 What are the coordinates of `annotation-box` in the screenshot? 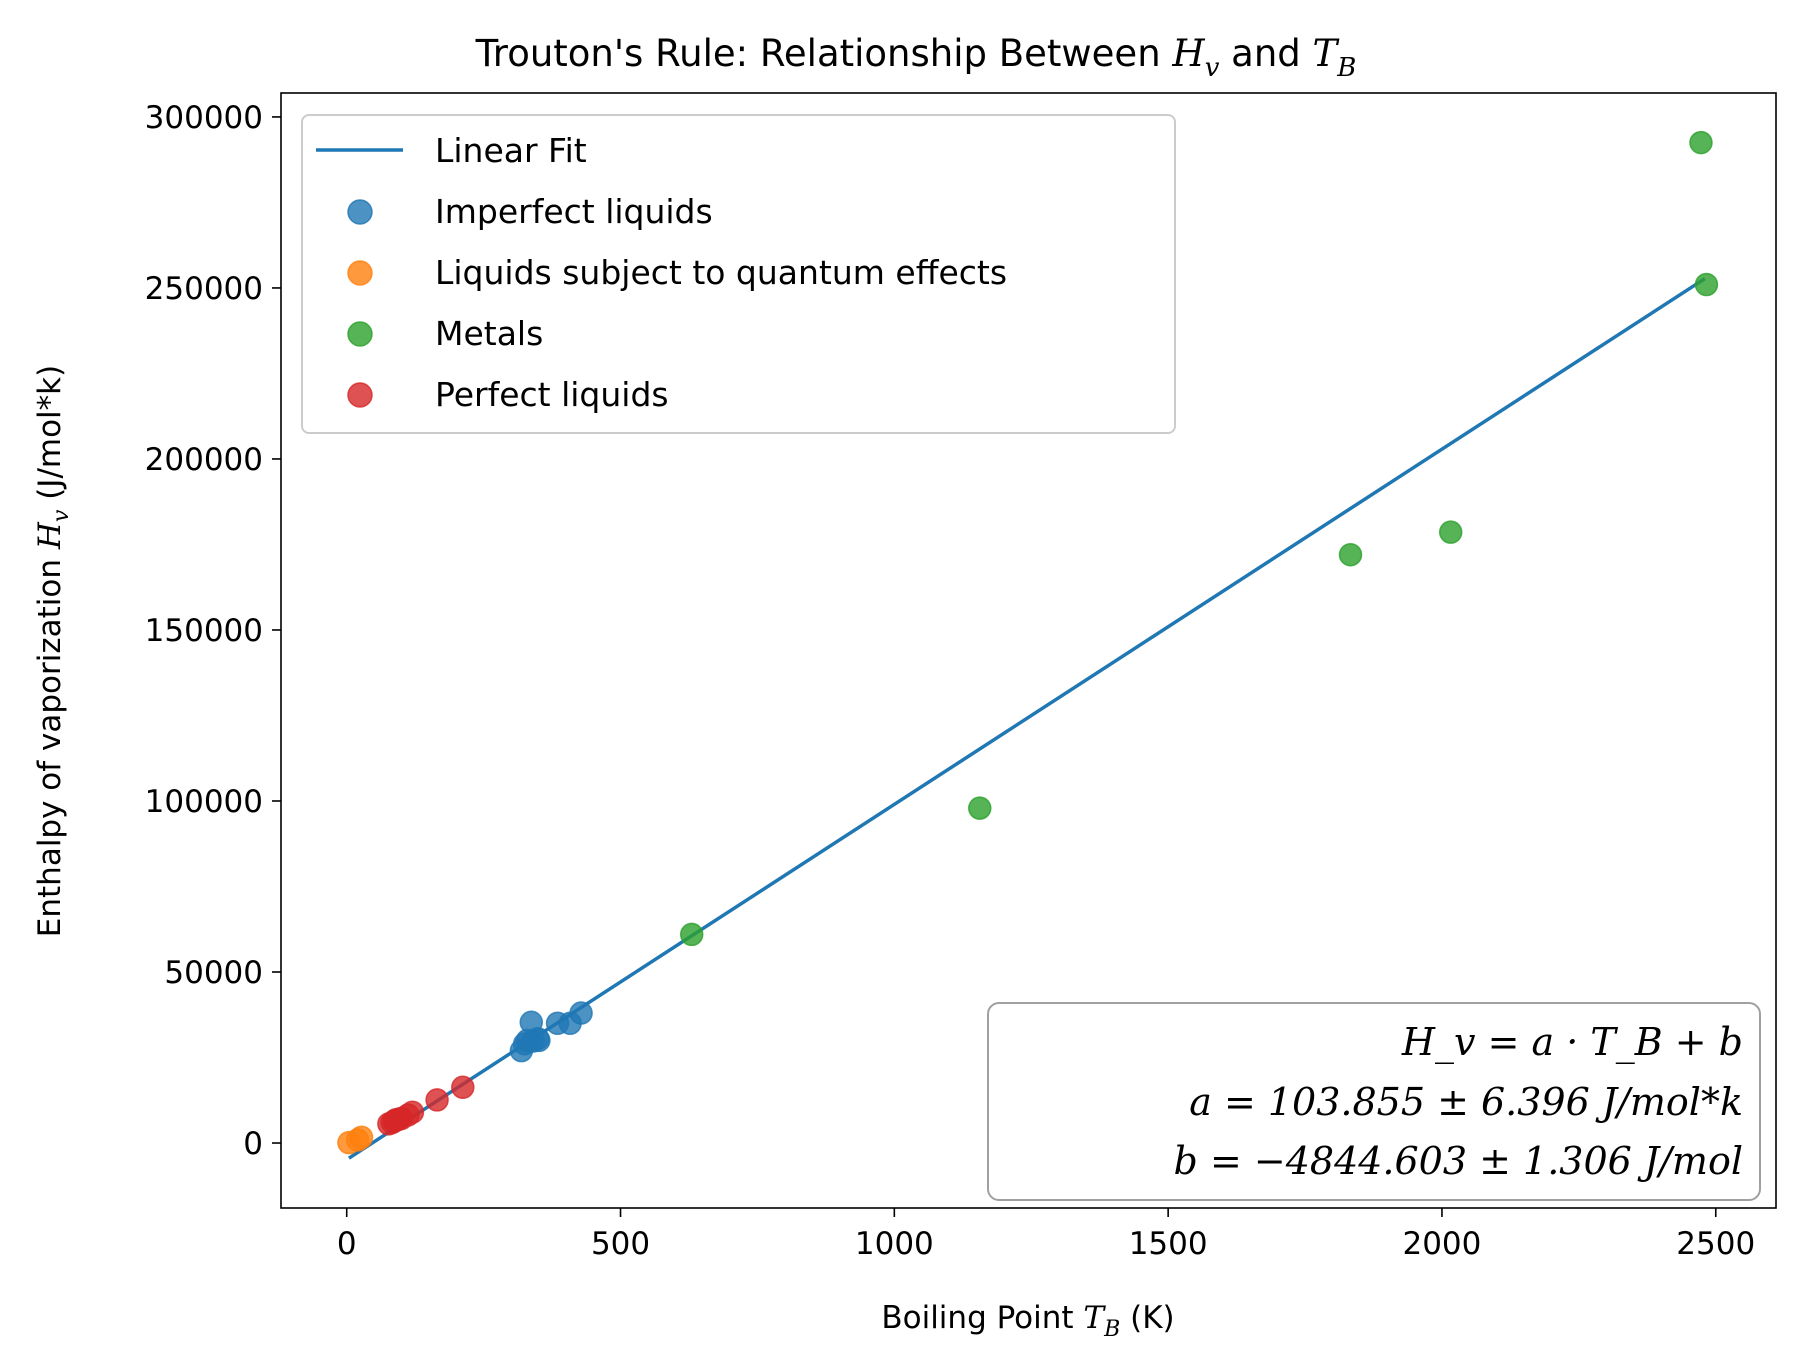 It's located at (1374, 1101).